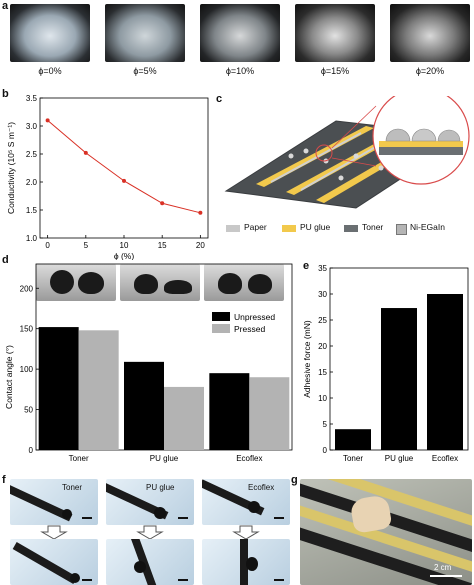  I want to click on finger-shape, so click(371, 514).